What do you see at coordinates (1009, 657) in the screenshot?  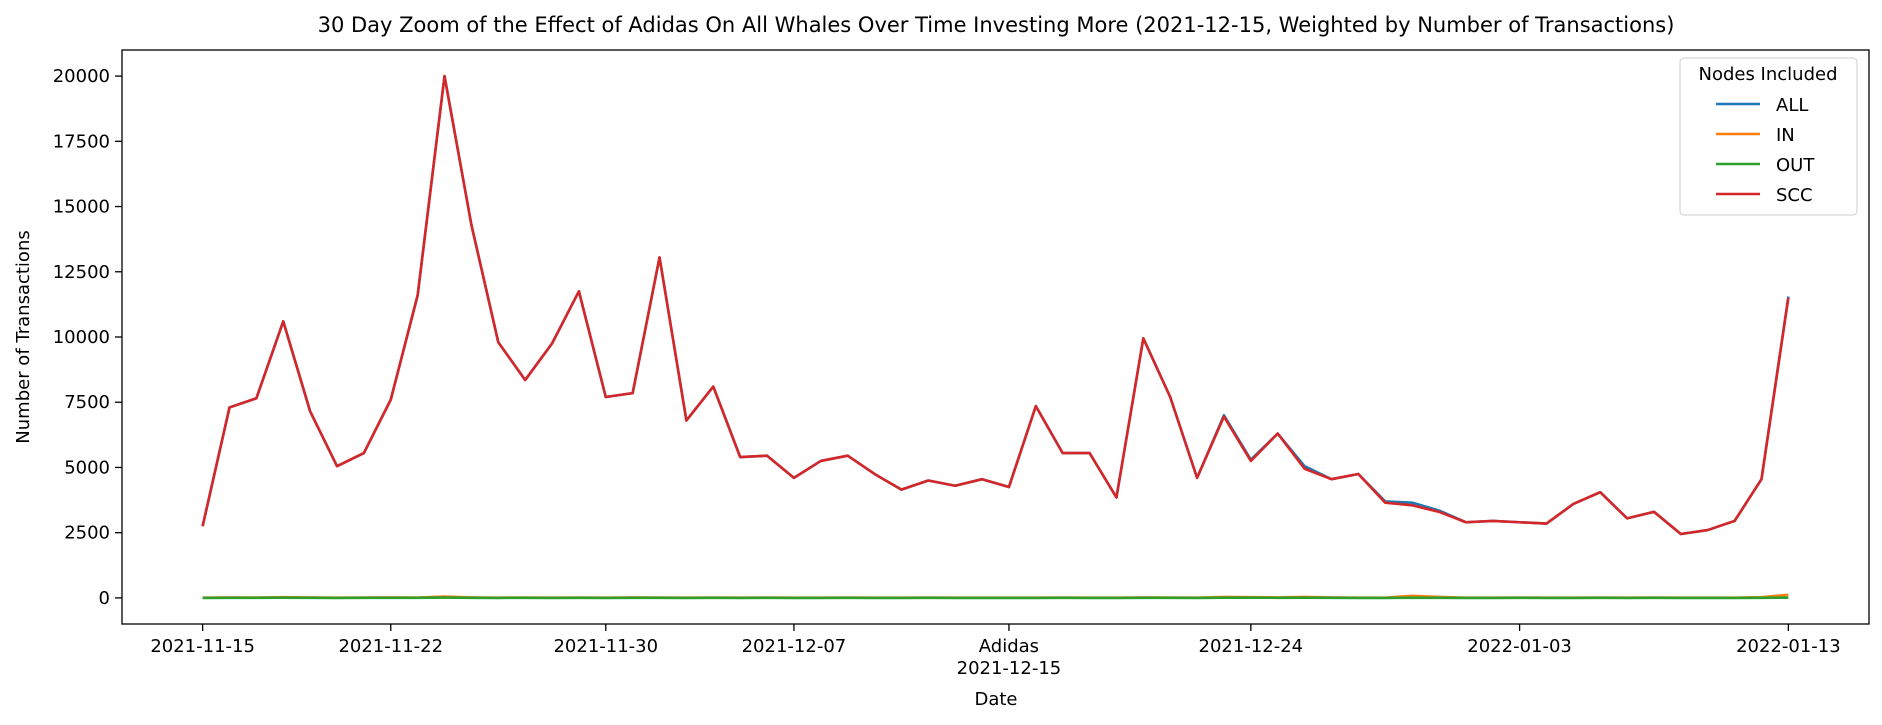 I see `x-tick-label: Adidas 2021-12-15` at bounding box center [1009, 657].